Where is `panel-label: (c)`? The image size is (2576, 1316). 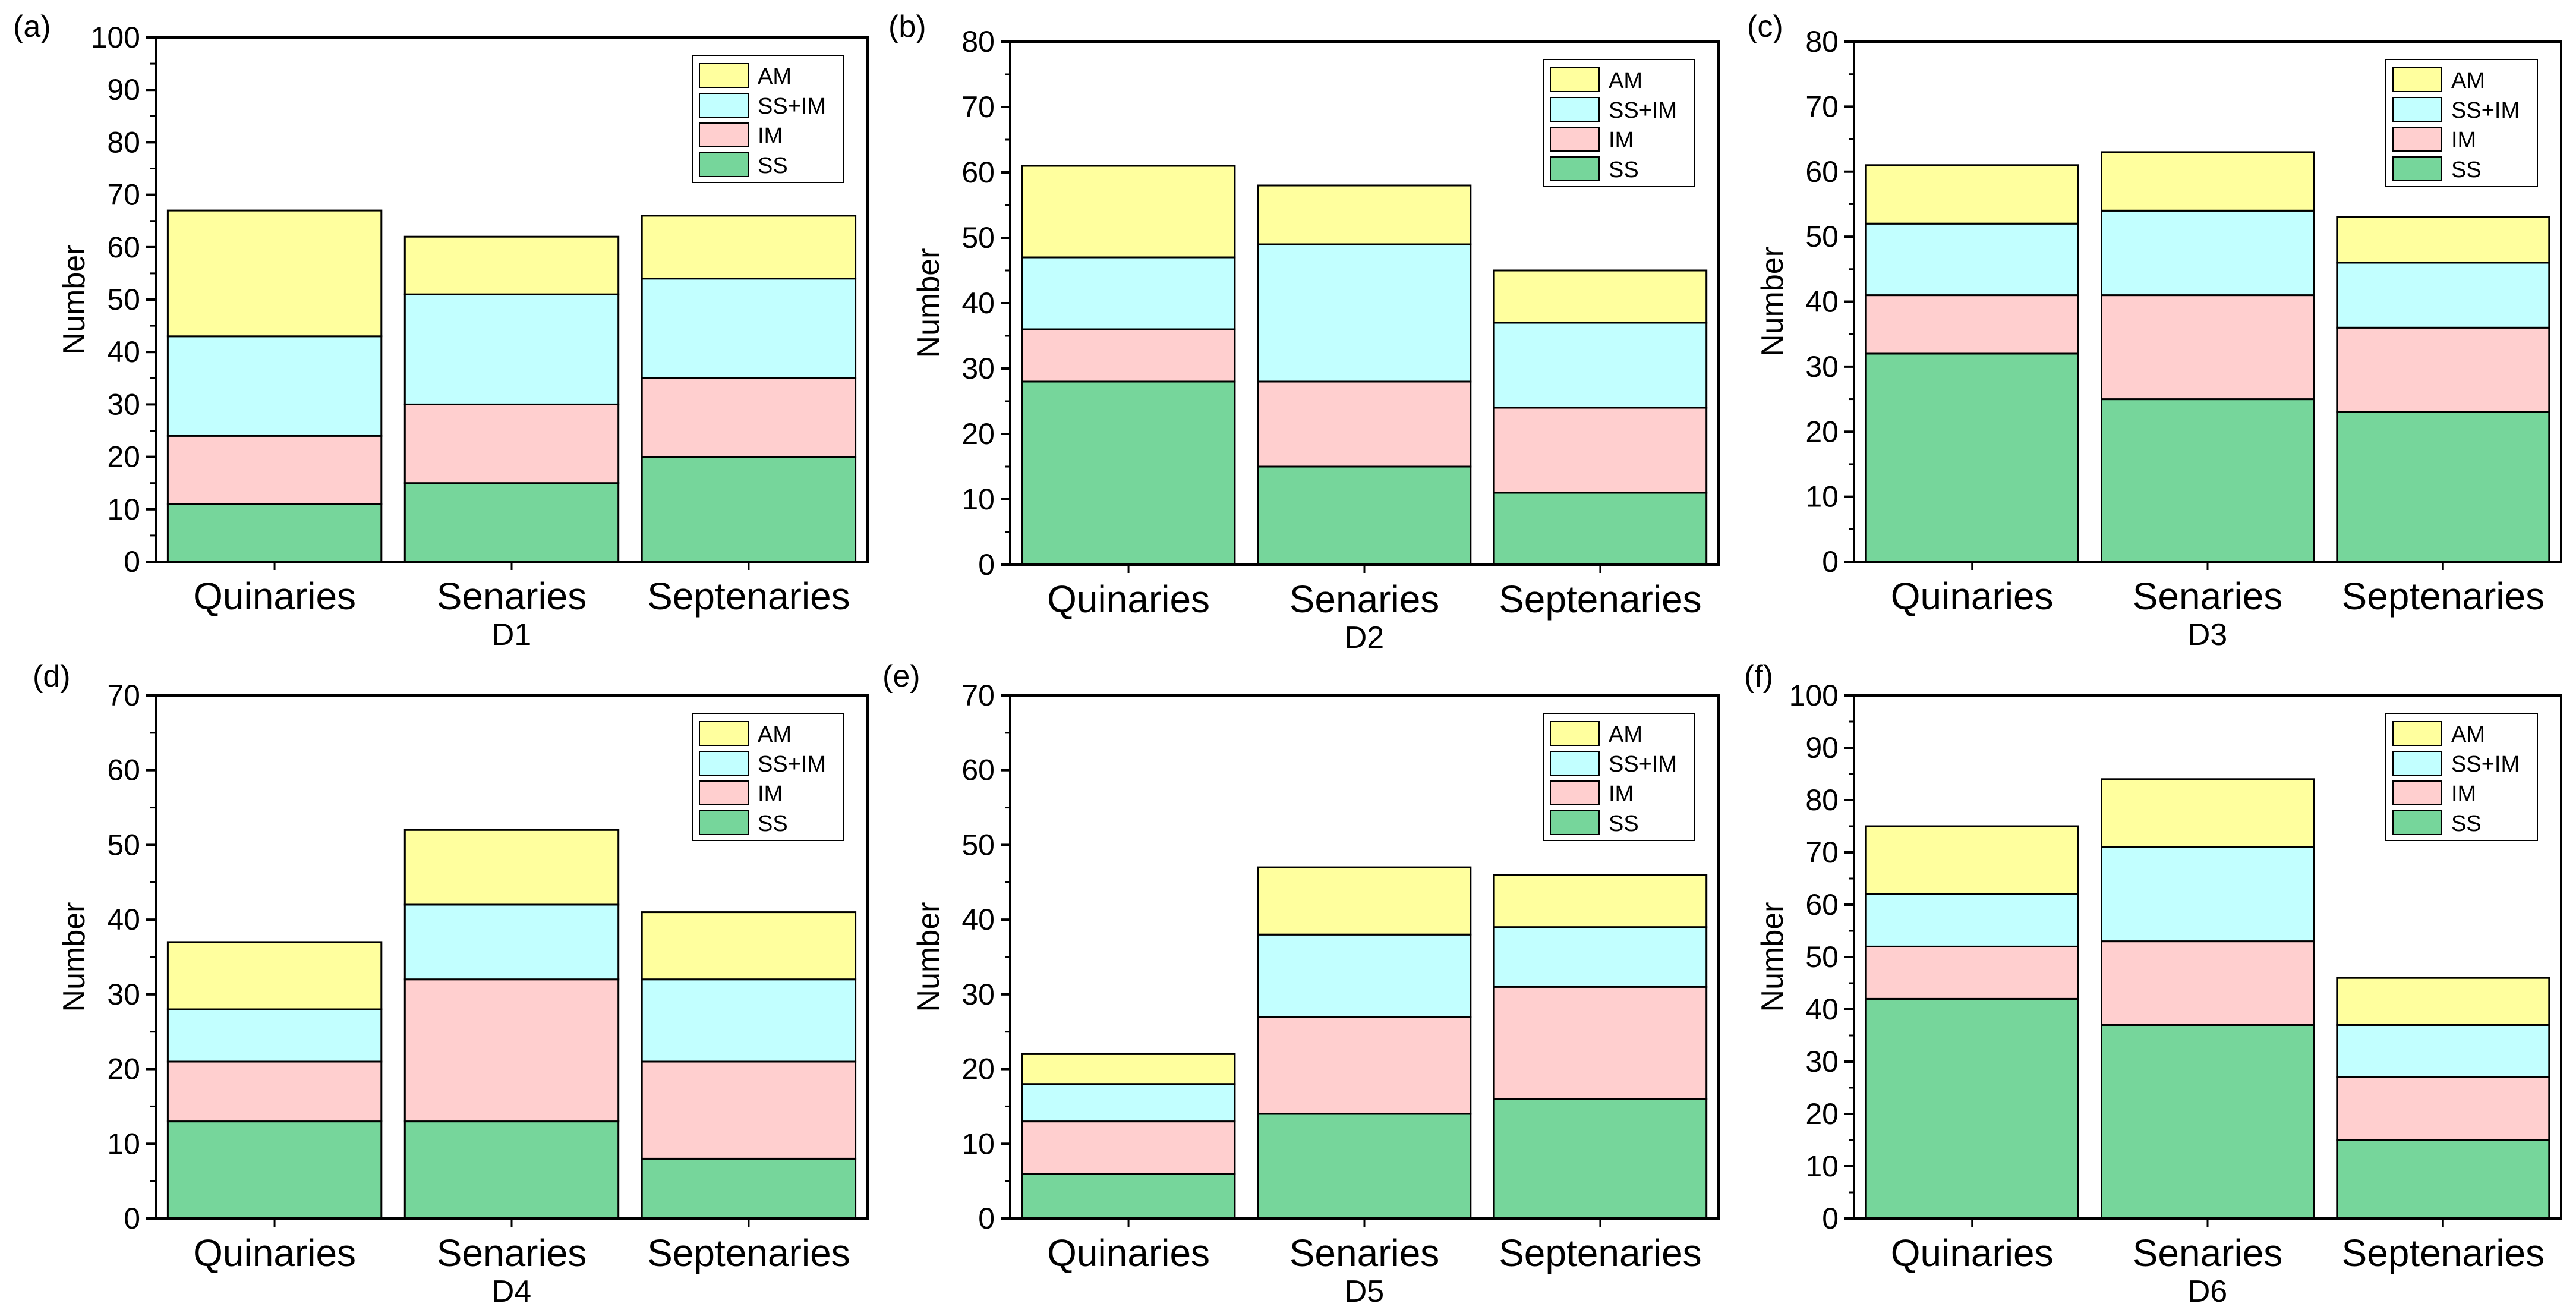
panel-label: (c) is located at coordinates (1765, 27).